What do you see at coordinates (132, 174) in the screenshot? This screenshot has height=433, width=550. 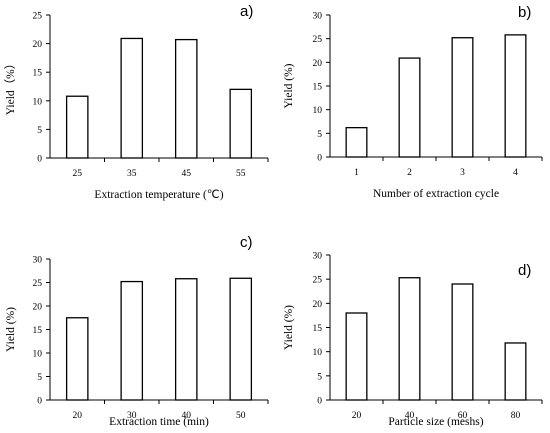 I see `x-tick-label: 35` at bounding box center [132, 174].